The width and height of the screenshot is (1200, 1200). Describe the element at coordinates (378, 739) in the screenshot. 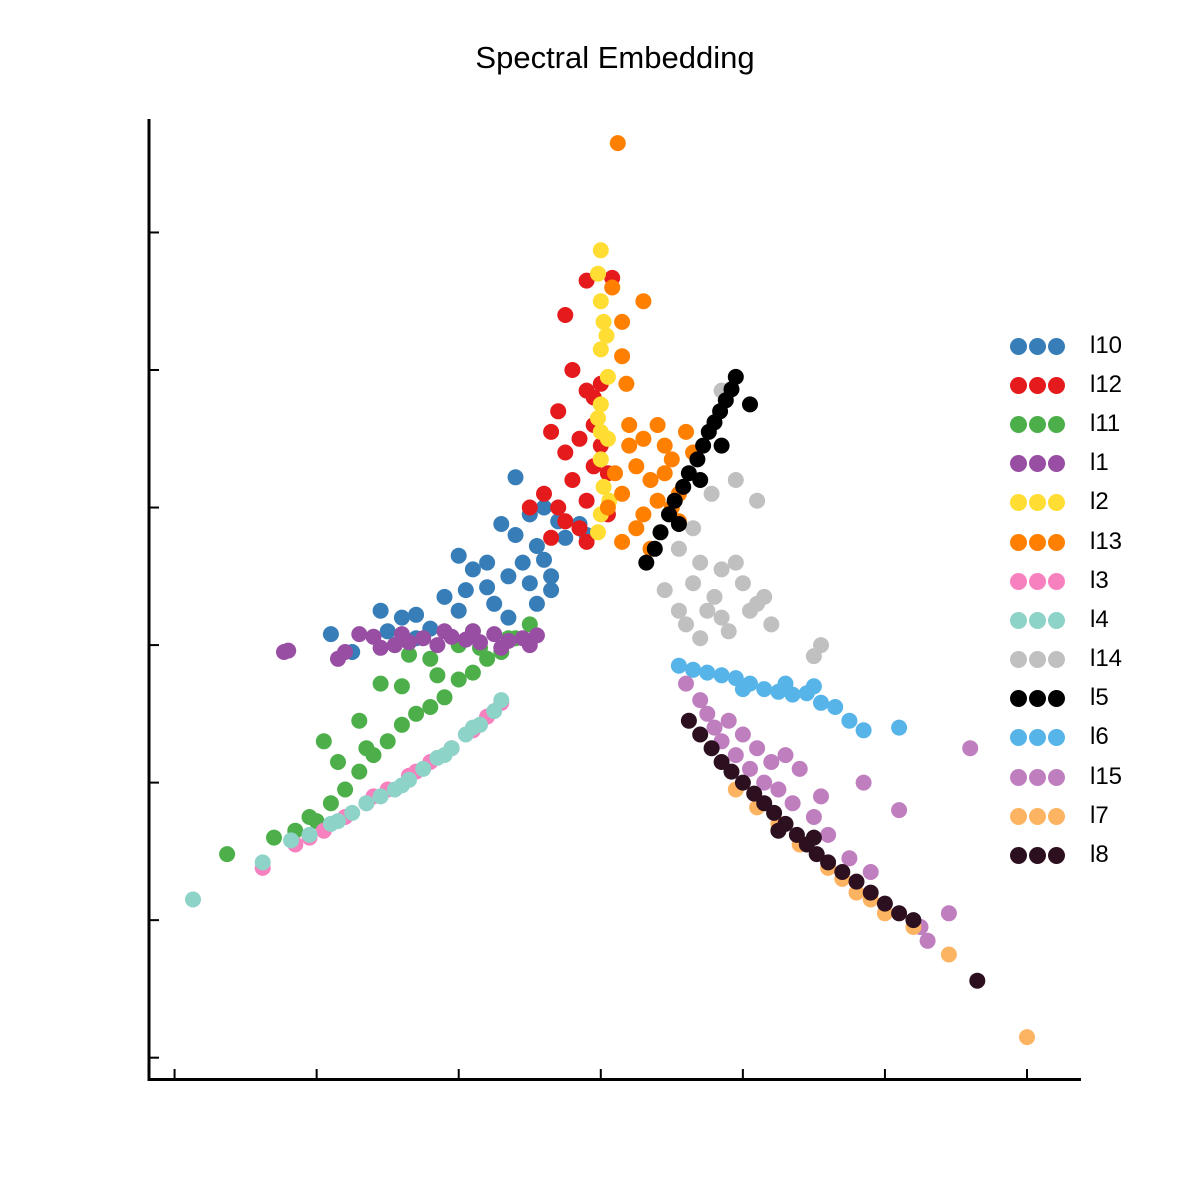

I see `series-l11` at that location.